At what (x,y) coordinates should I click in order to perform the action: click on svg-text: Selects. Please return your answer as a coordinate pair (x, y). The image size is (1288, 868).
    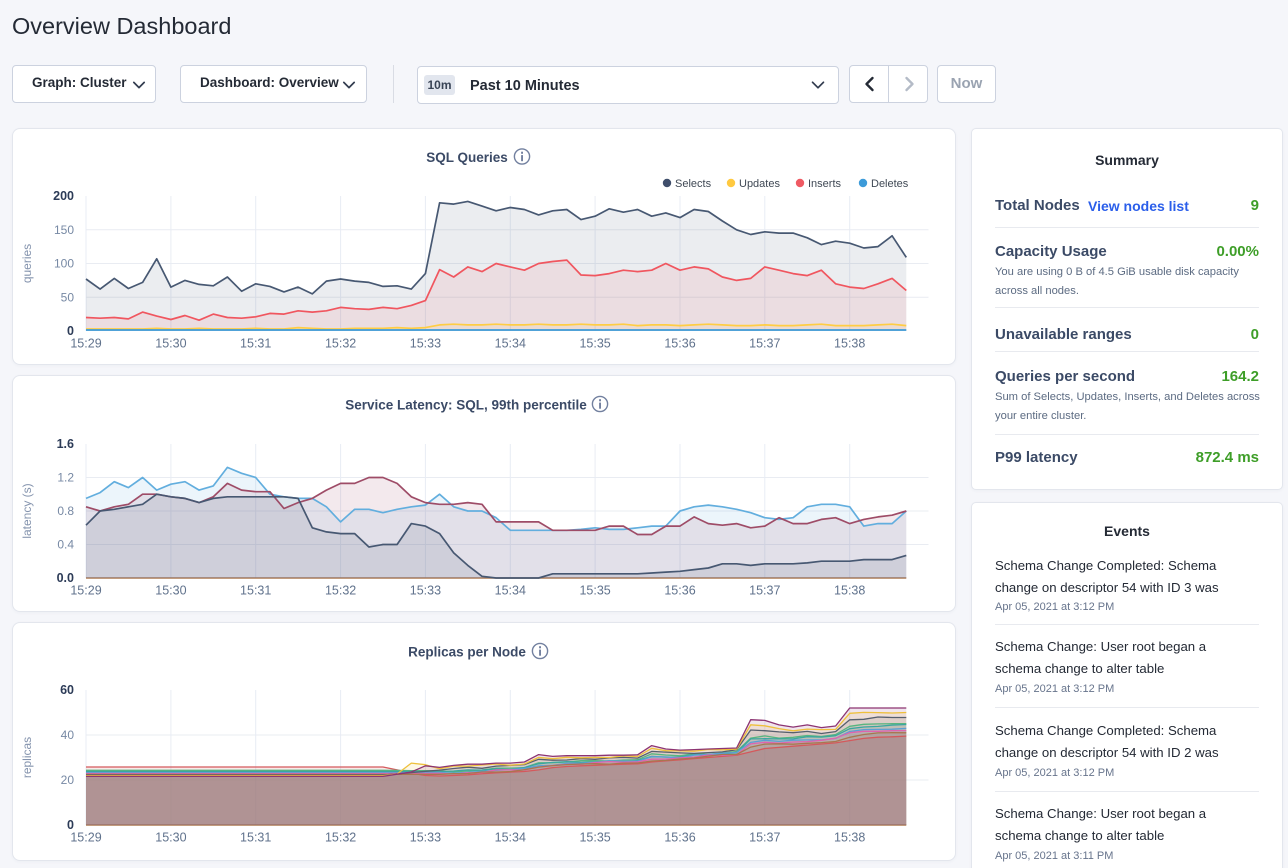
    Looking at the image, I should click on (693, 184).